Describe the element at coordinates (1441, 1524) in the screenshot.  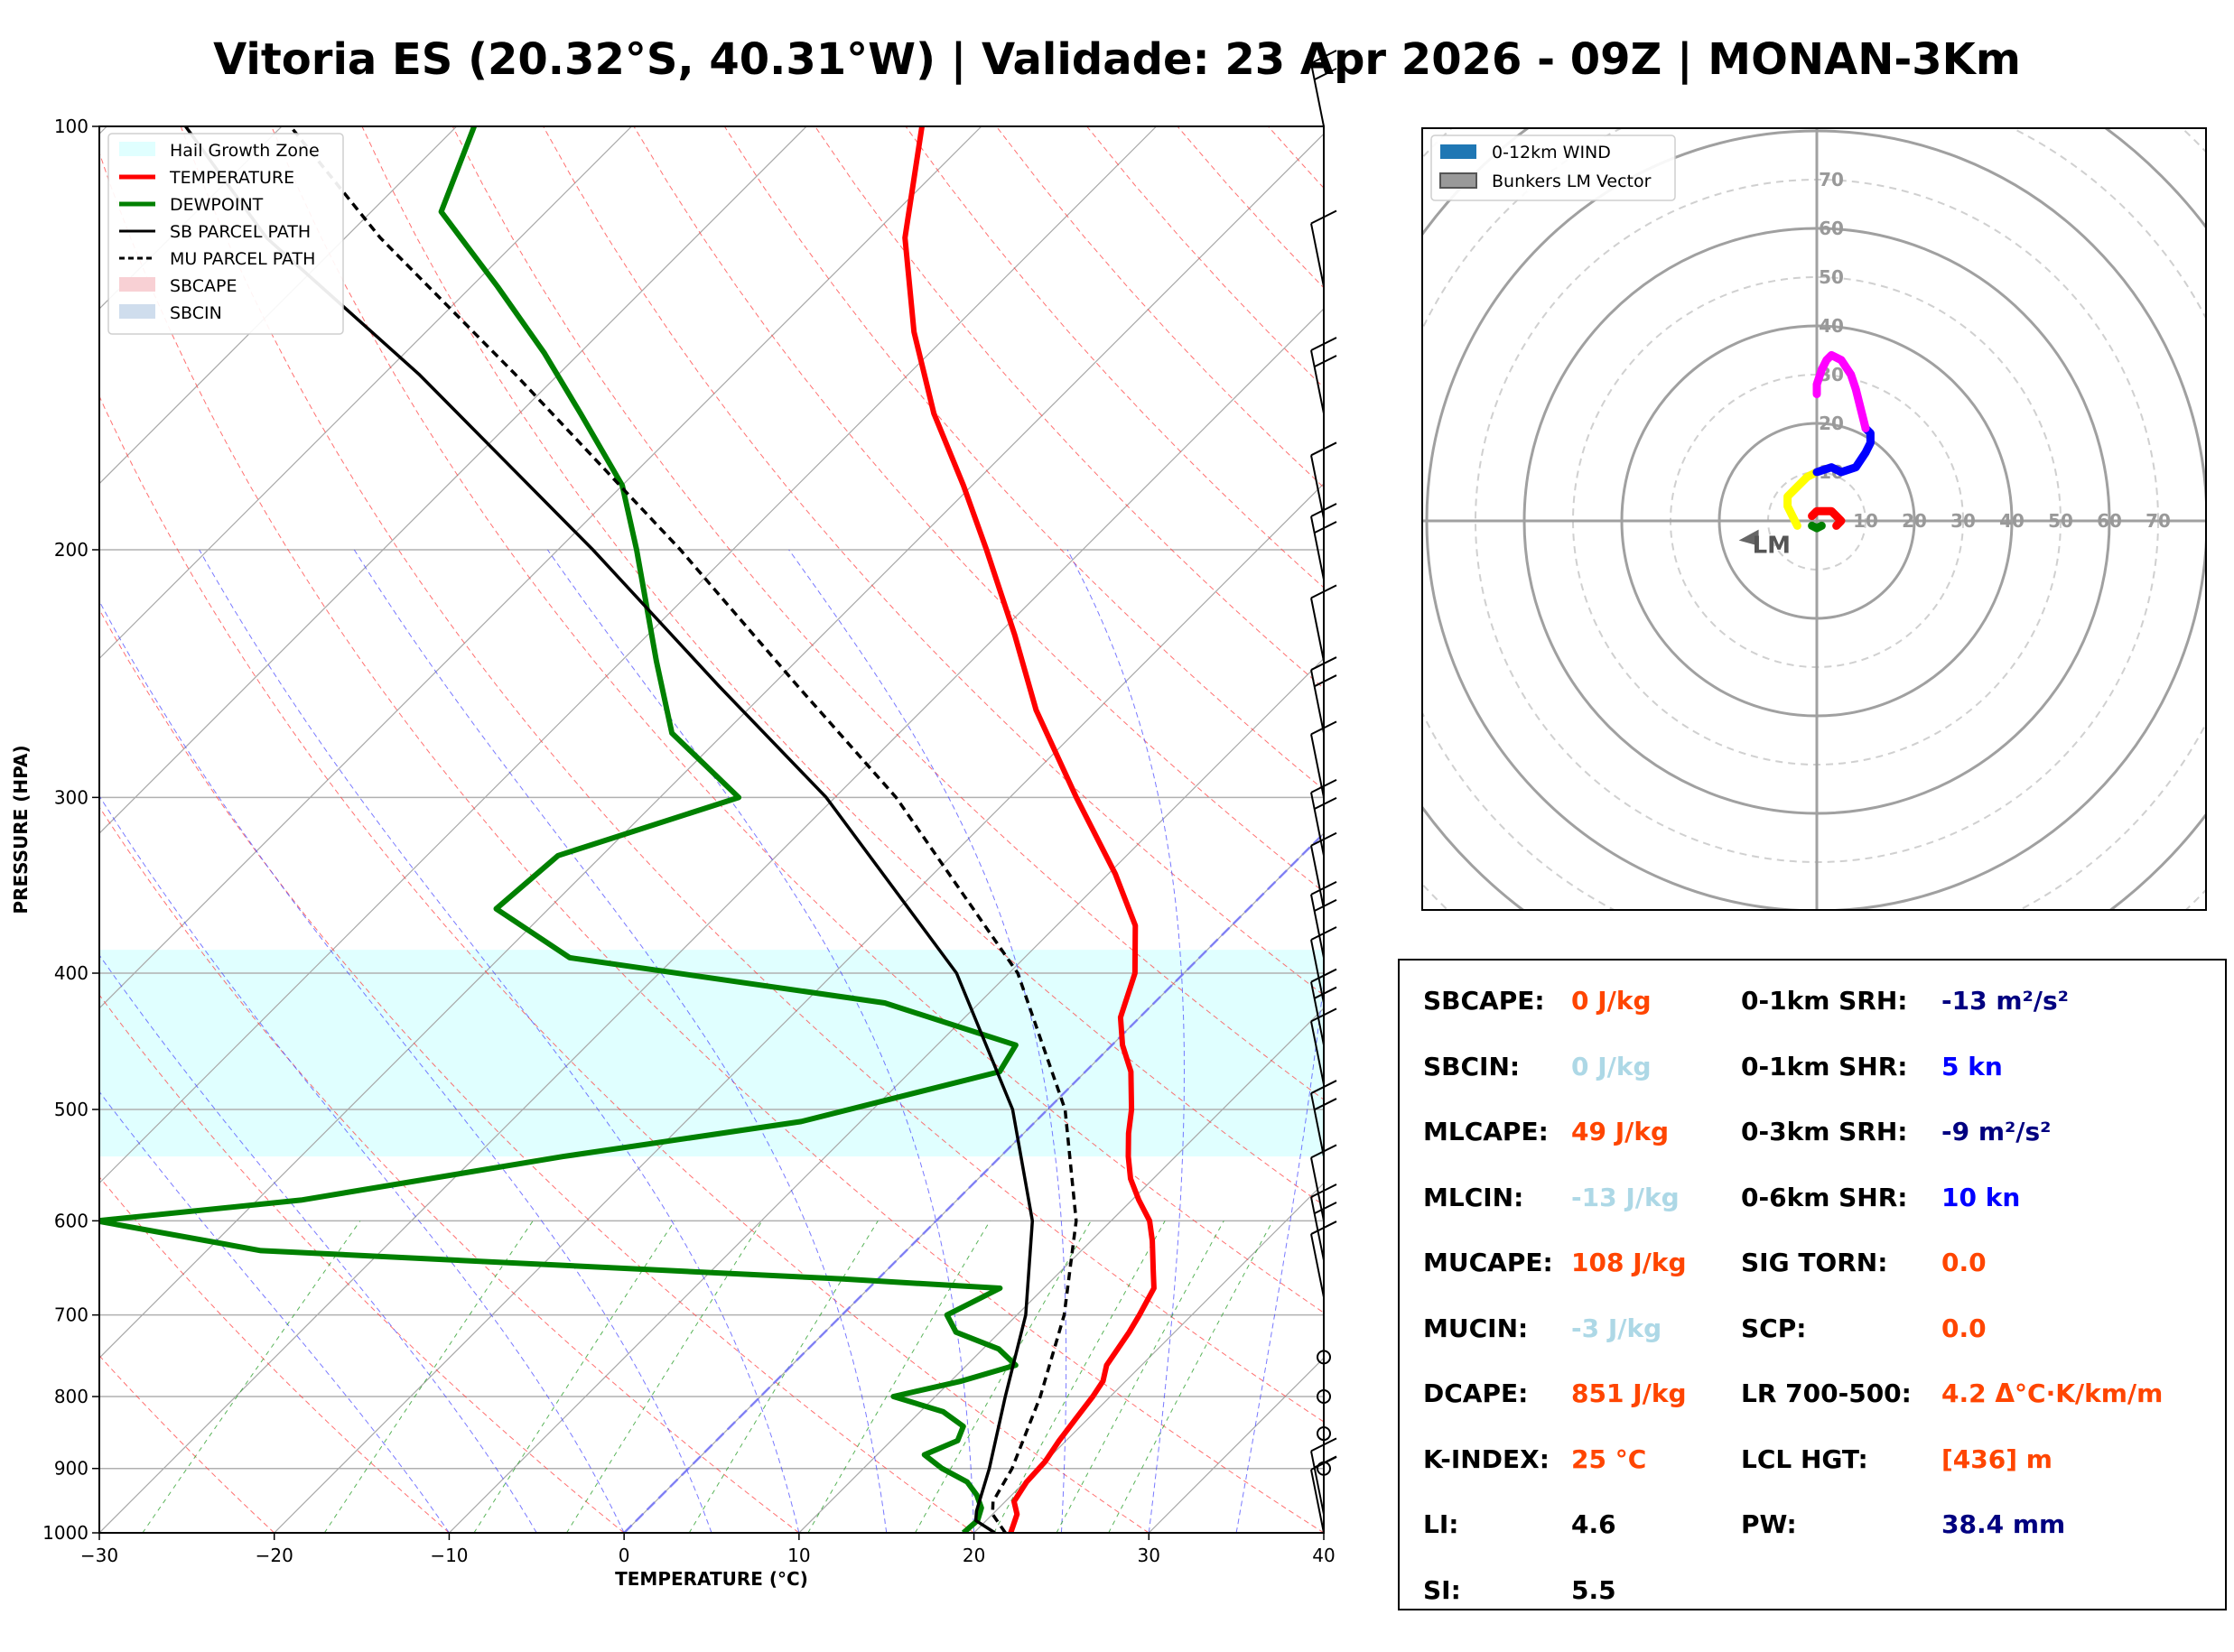
I see `param-label: LI:` at that location.